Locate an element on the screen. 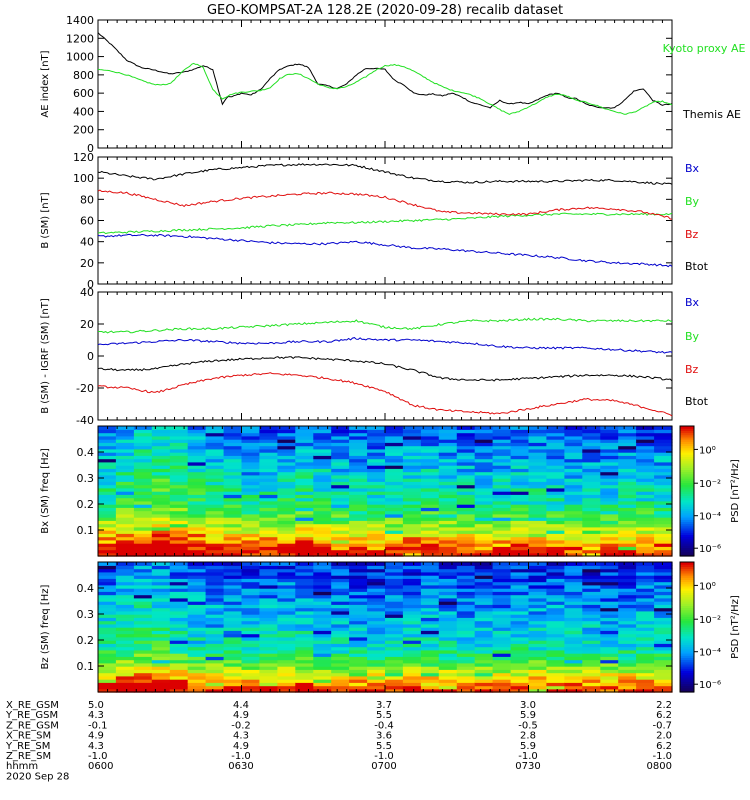 This screenshot has width=750, height=800. colorbar-tick-label: 10⁻⁴ is located at coordinates (710, 653).